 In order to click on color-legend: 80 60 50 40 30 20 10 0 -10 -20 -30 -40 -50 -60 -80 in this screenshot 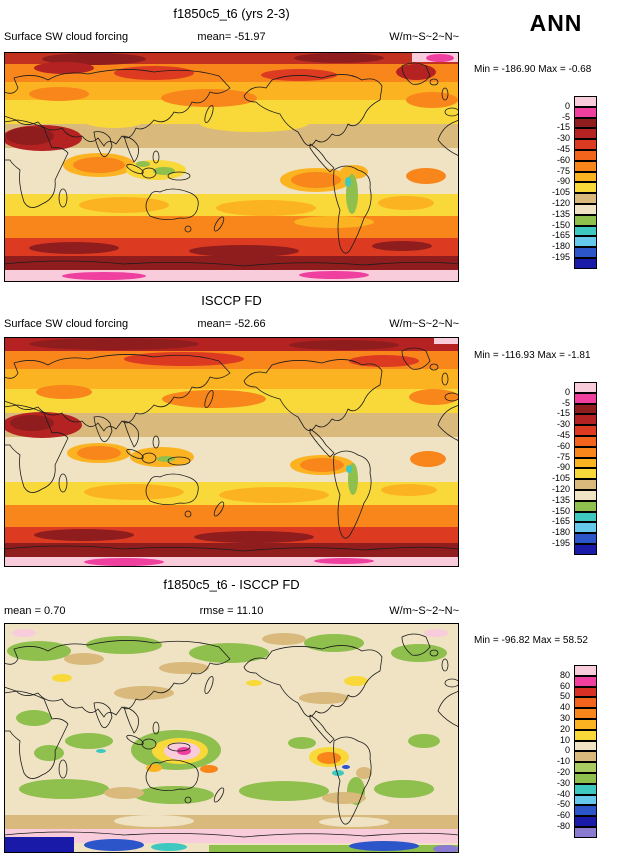, I will do `click(572, 753)`.